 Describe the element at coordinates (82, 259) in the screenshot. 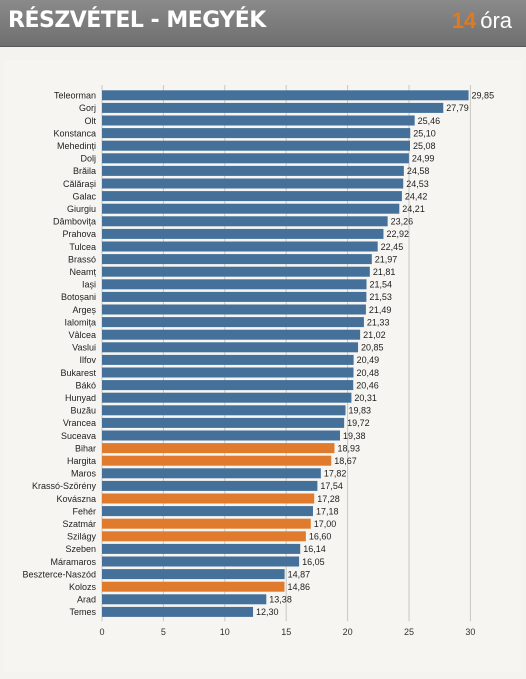

I see `category-label: Brassó` at that location.